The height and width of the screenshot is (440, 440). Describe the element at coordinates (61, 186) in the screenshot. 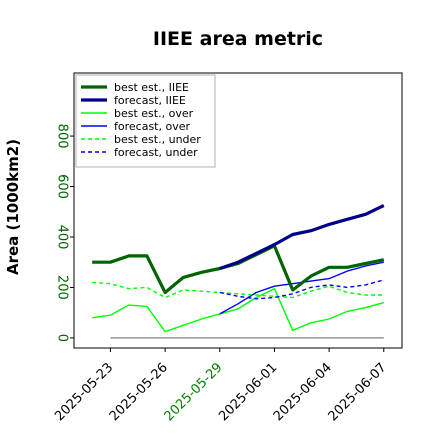

I see `y-tick-label: 600` at that location.